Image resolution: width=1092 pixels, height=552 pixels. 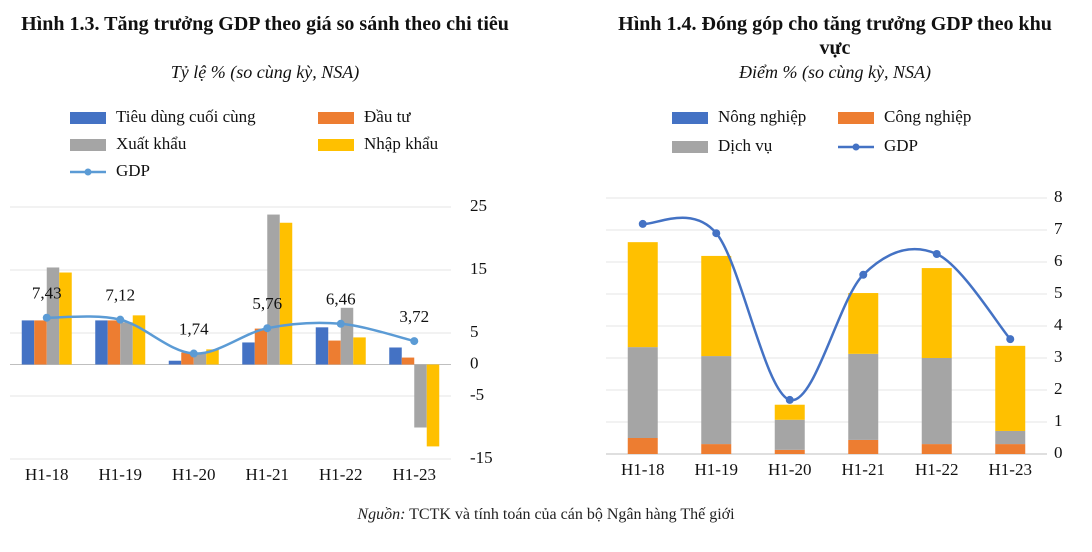 What do you see at coordinates (762, 116) in the screenshot?
I see `legend-label: Nông nghiệp` at bounding box center [762, 116].